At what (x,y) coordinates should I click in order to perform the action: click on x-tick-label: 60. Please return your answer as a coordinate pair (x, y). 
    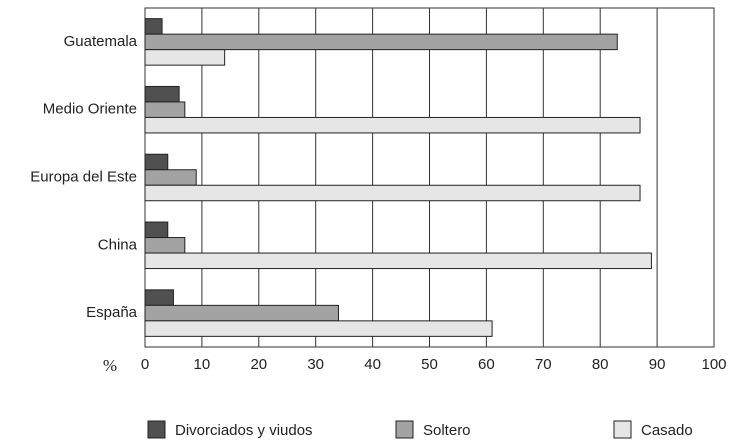
    Looking at the image, I should click on (486, 364).